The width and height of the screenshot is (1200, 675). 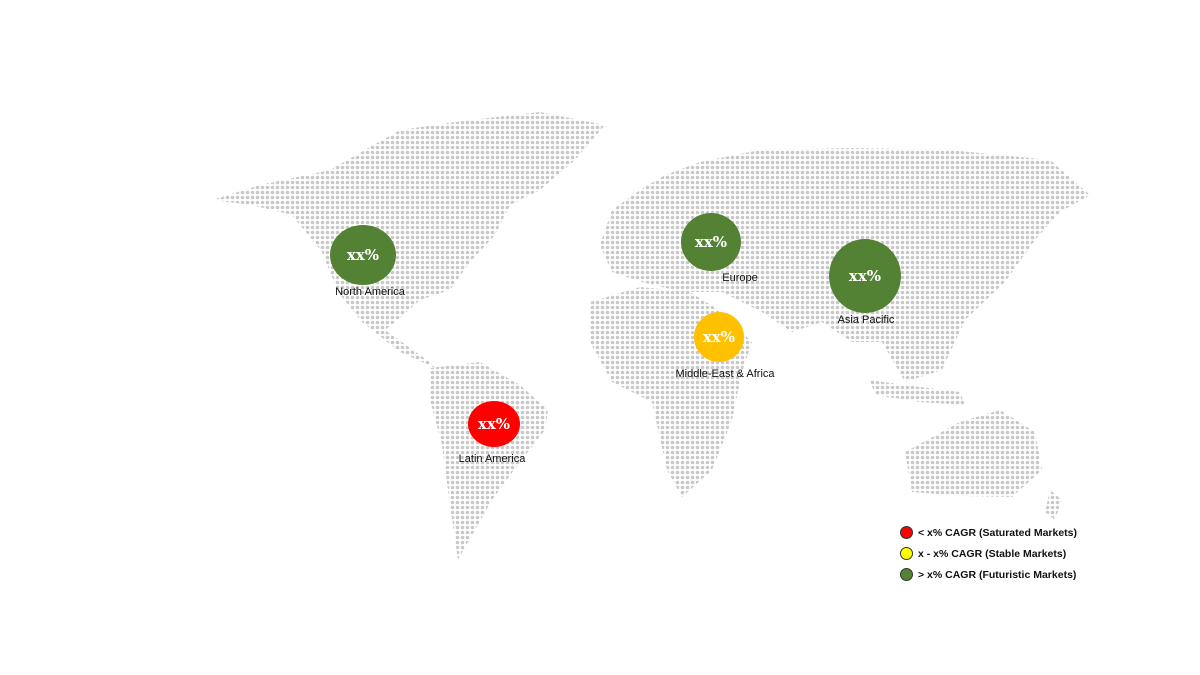 I want to click on region-label-latin-america: Latin America, so click(x=492, y=459).